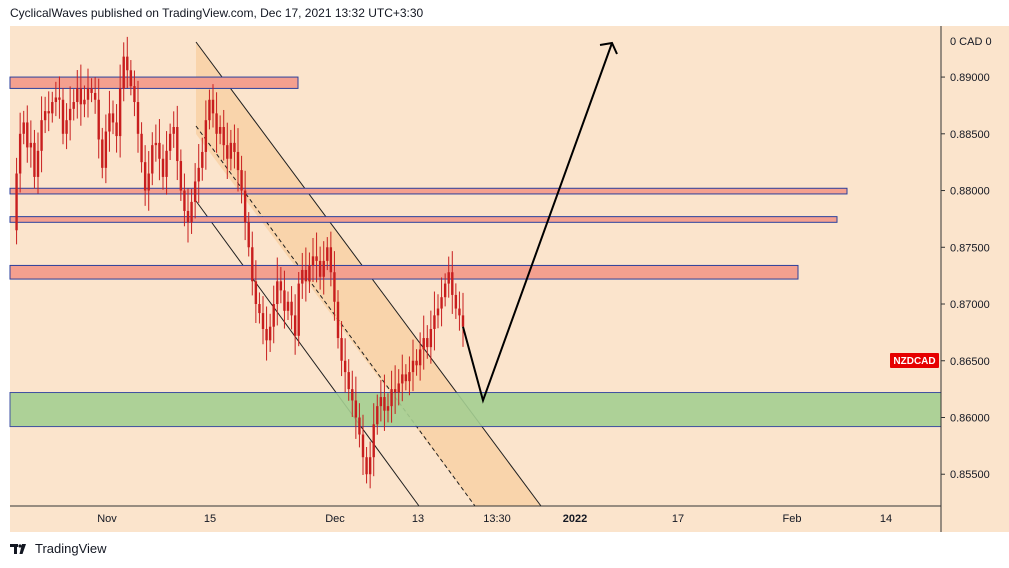  I want to click on time-tick-label: Dec, so click(335, 519).